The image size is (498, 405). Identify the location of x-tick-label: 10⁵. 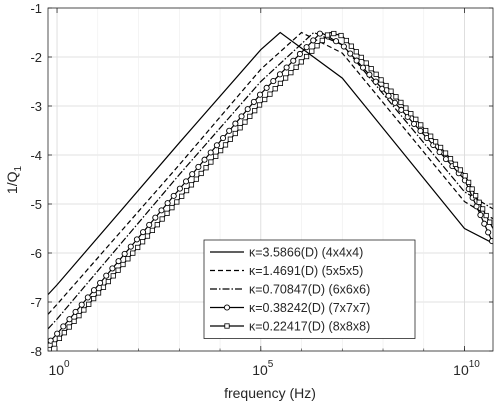
(263, 368).